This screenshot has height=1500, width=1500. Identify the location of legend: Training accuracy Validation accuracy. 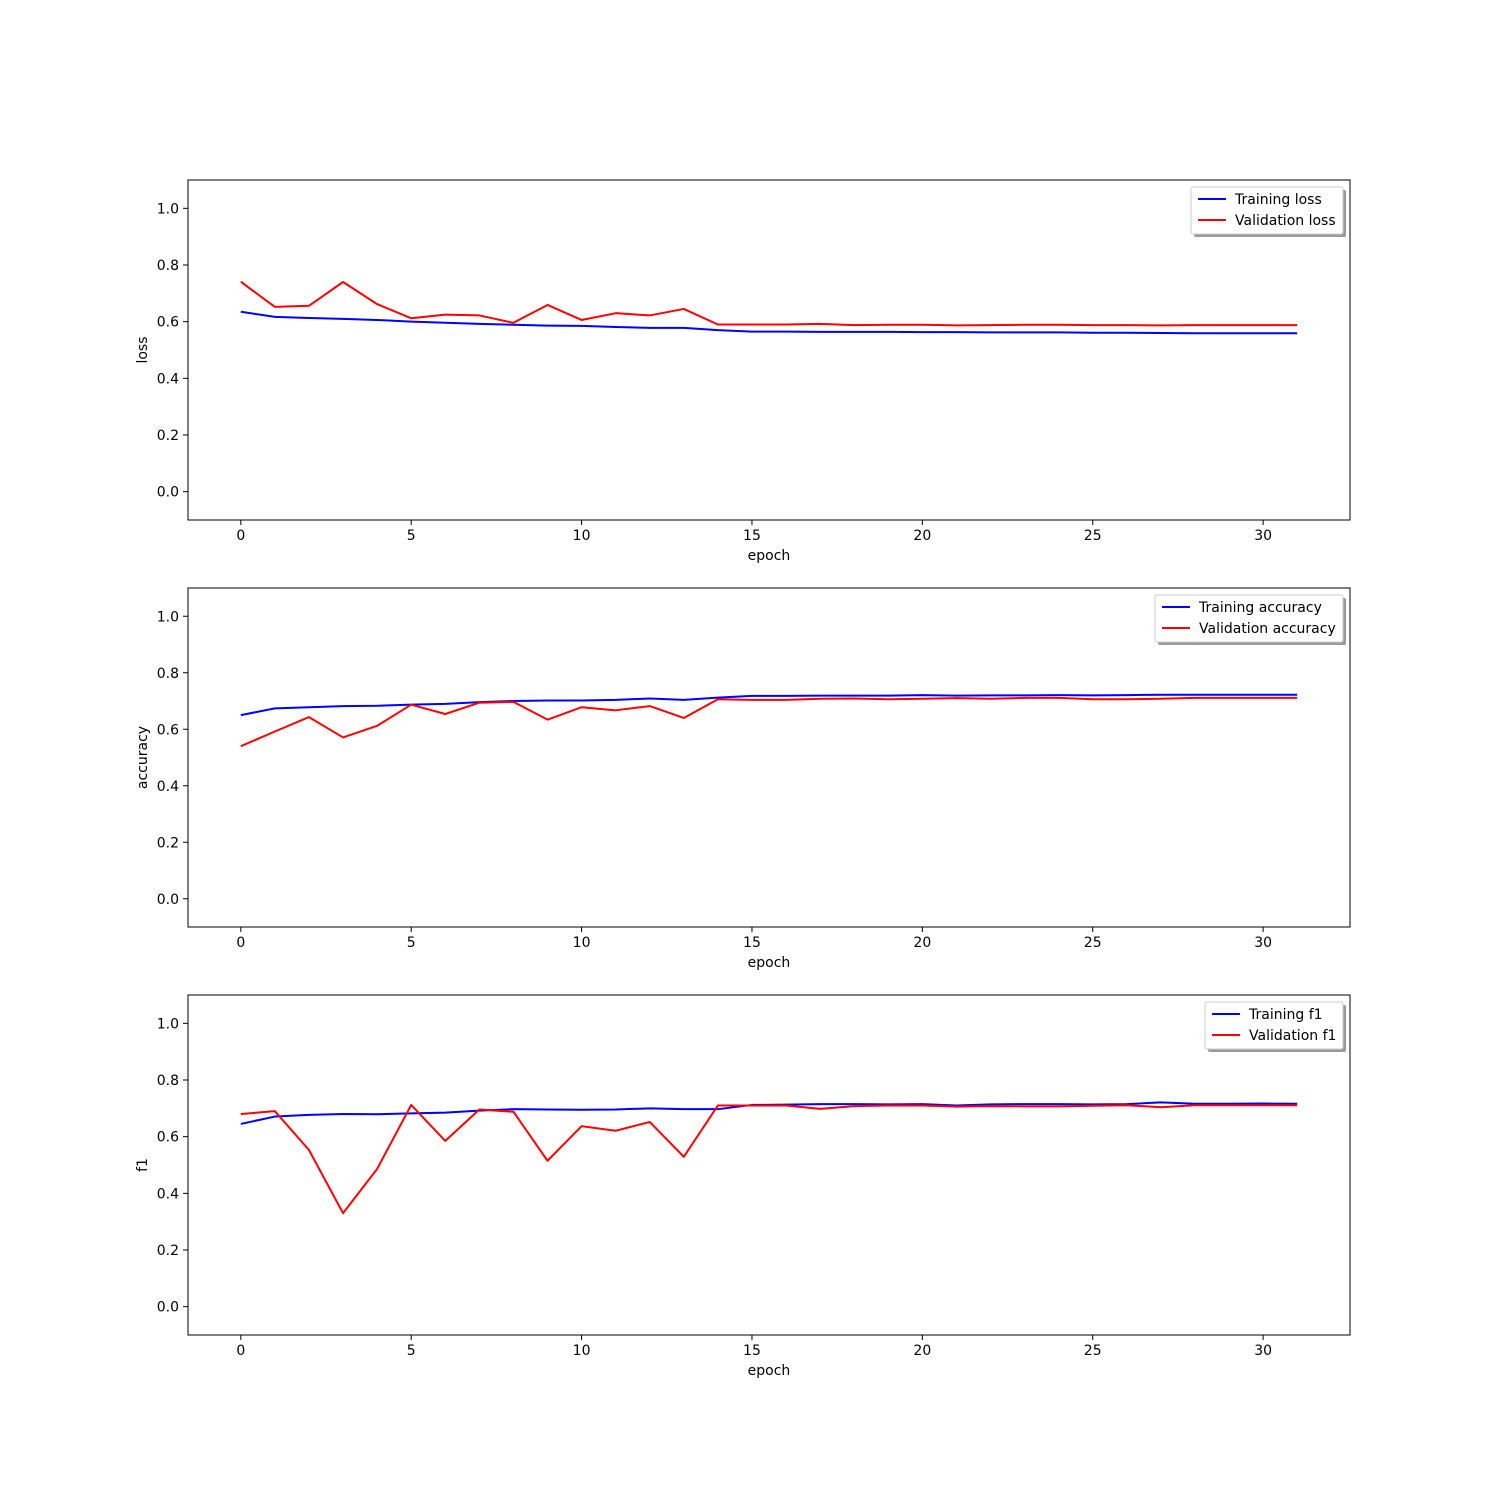
(1250, 619).